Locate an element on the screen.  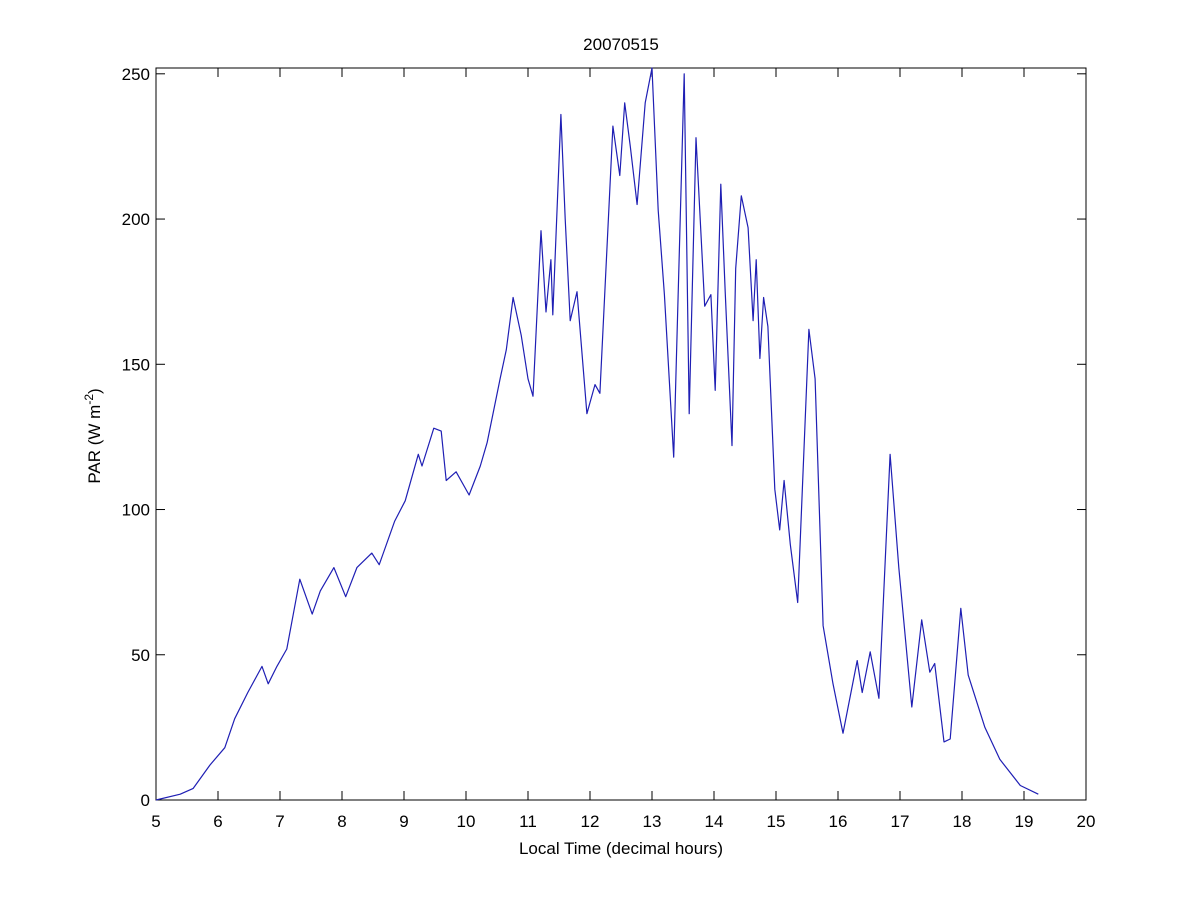
x-tick-label: 15 is located at coordinates (776, 821).